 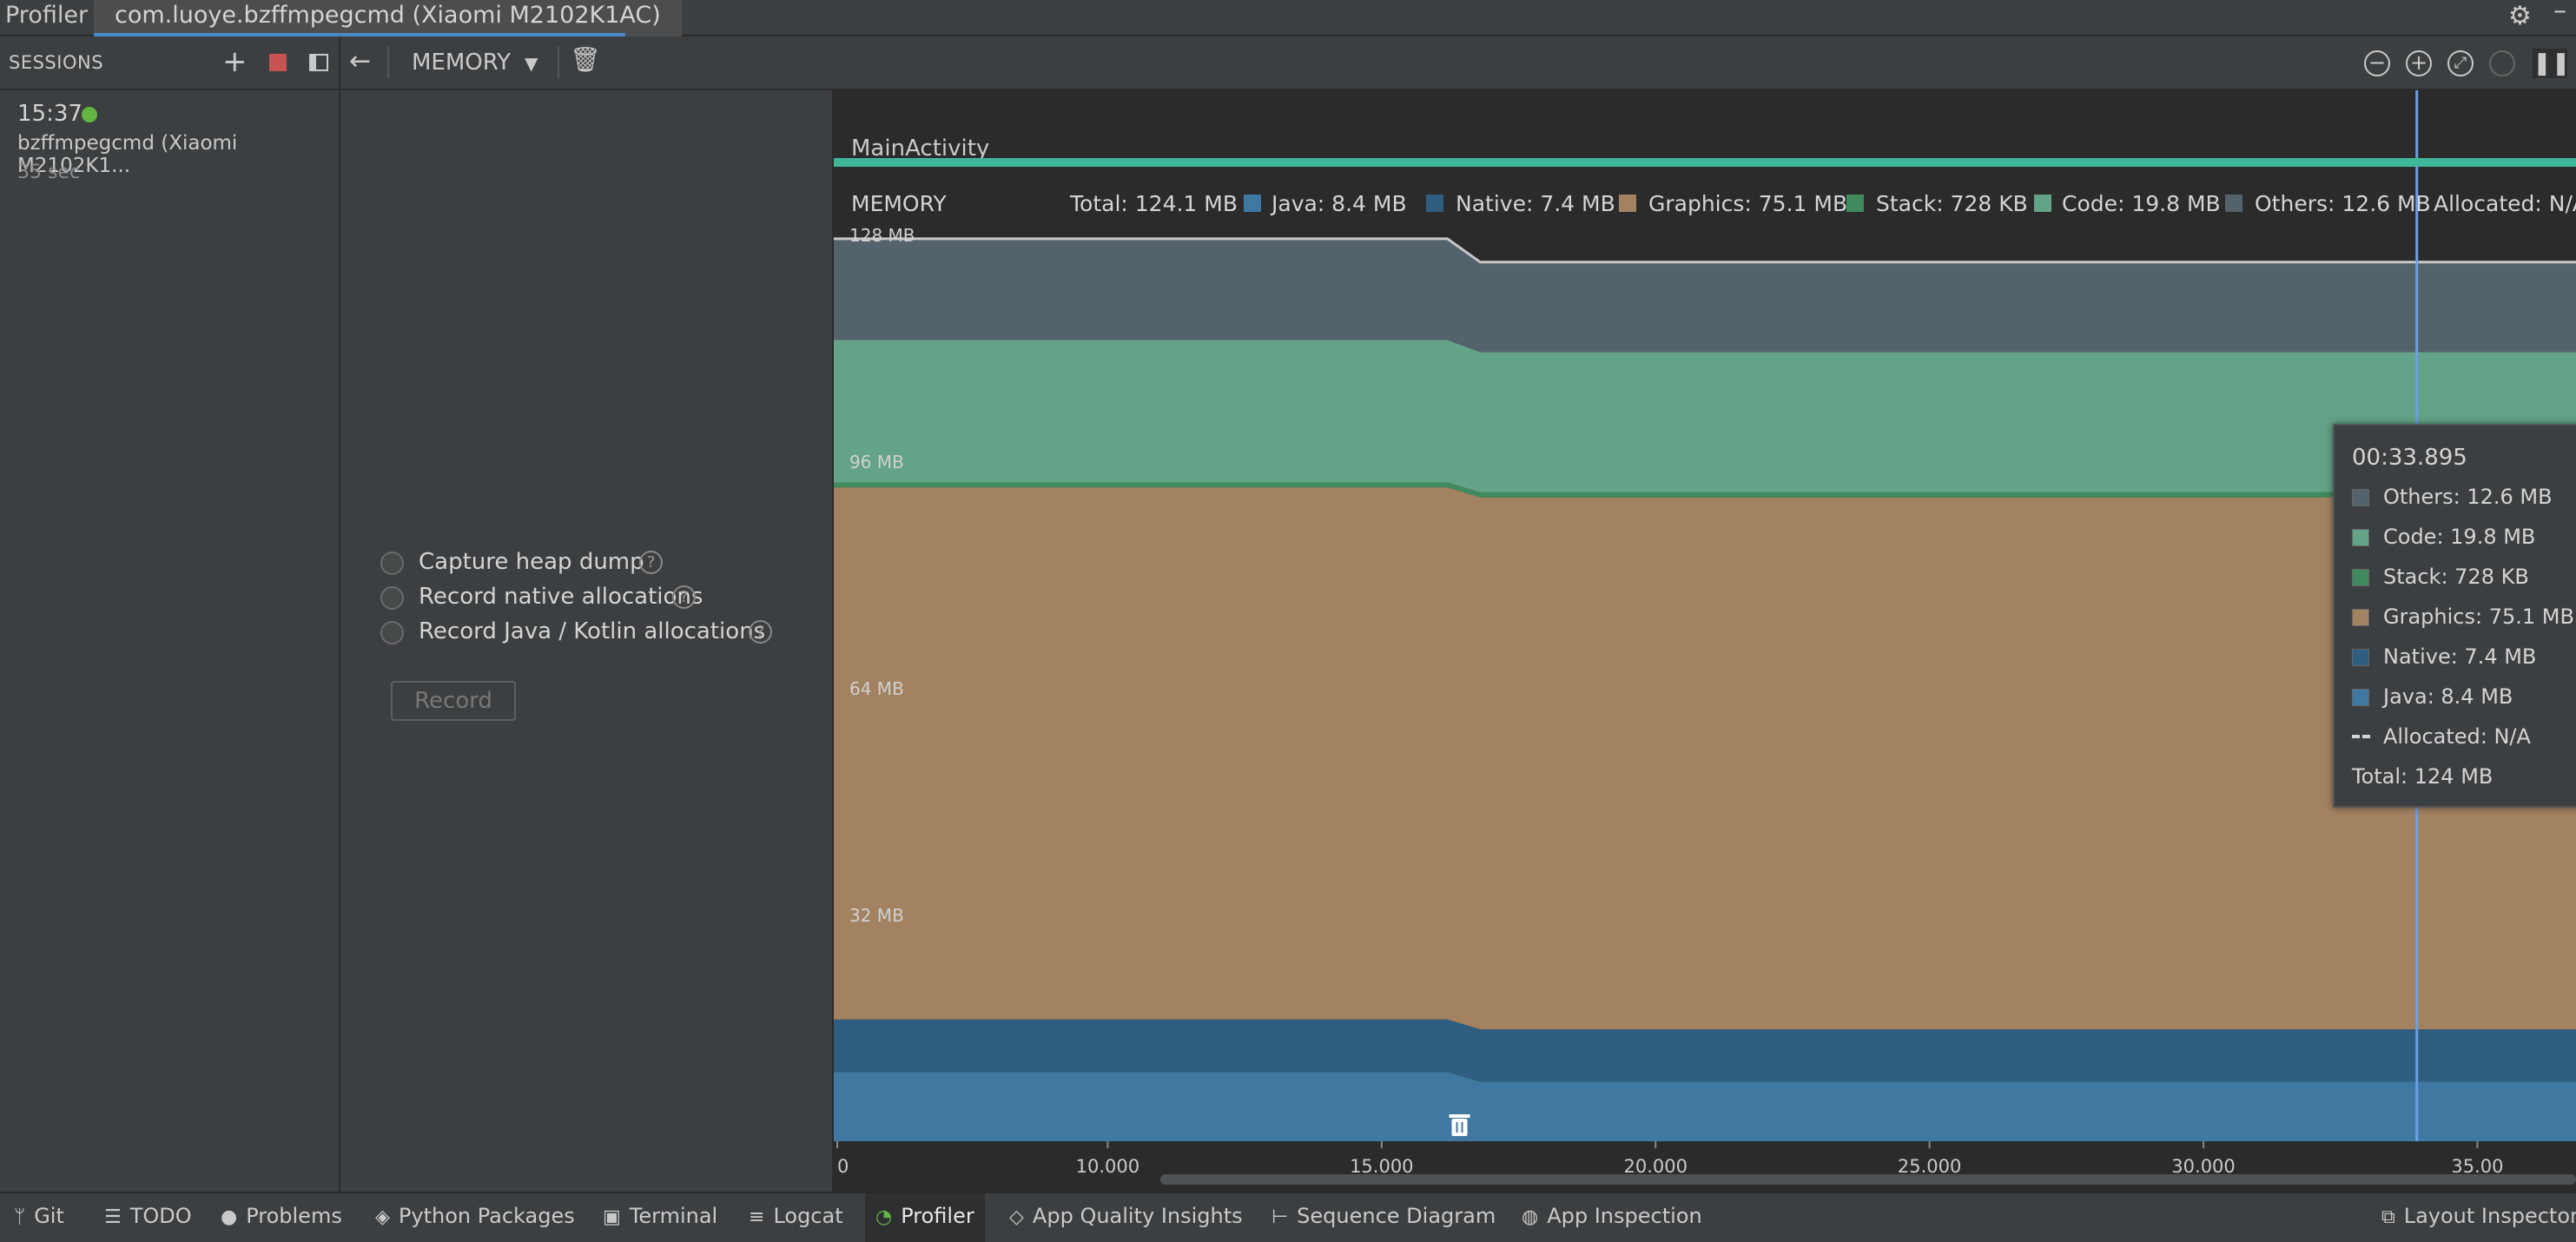 What do you see at coordinates (462, 63) in the screenshot?
I see `monitor-select: MEMORY` at bounding box center [462, 63].